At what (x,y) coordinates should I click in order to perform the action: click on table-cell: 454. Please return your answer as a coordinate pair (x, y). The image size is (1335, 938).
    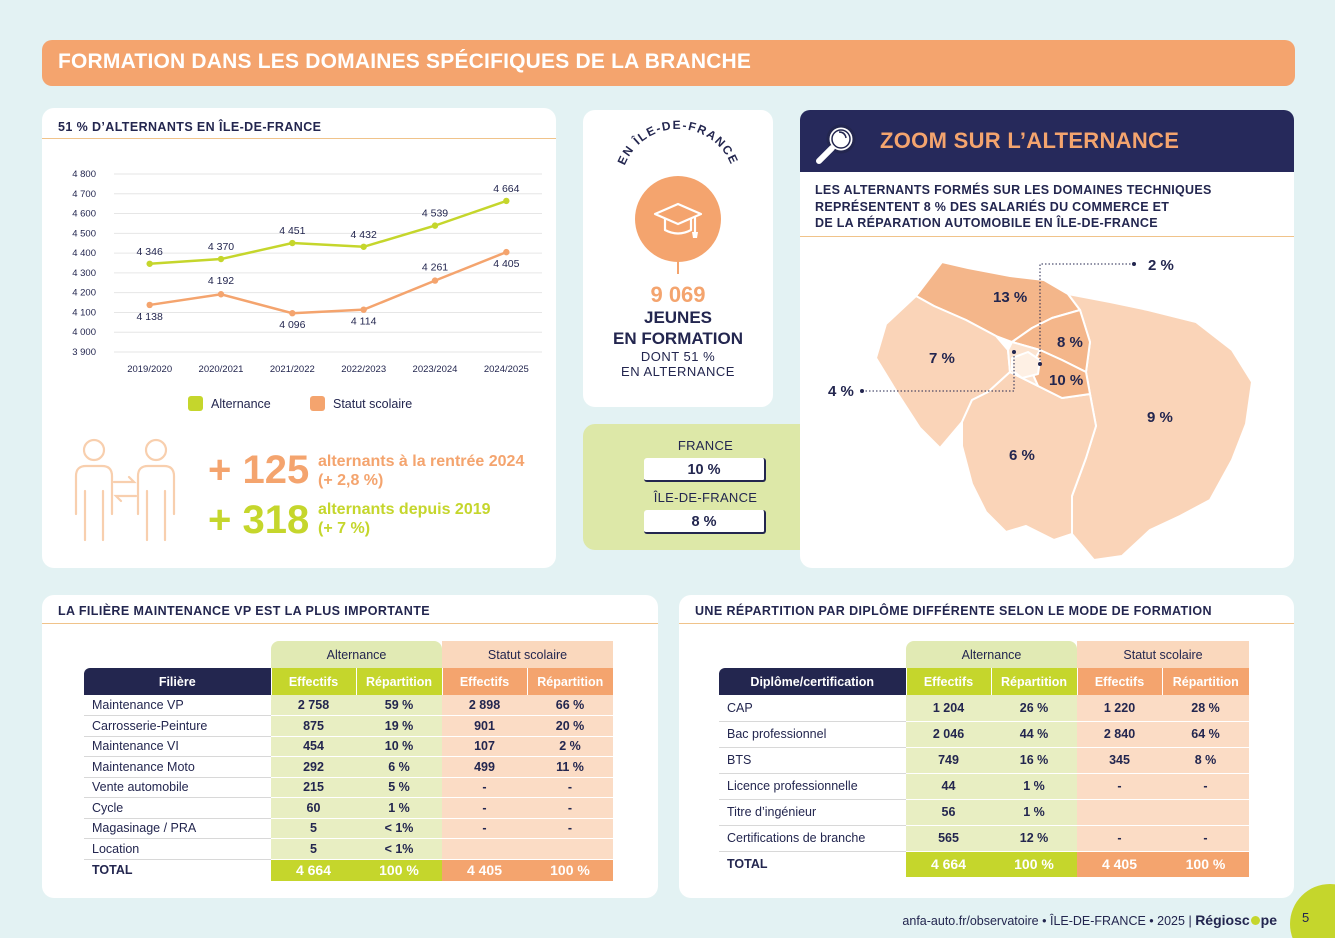
    Looking at the image, I should click on (313, 746).